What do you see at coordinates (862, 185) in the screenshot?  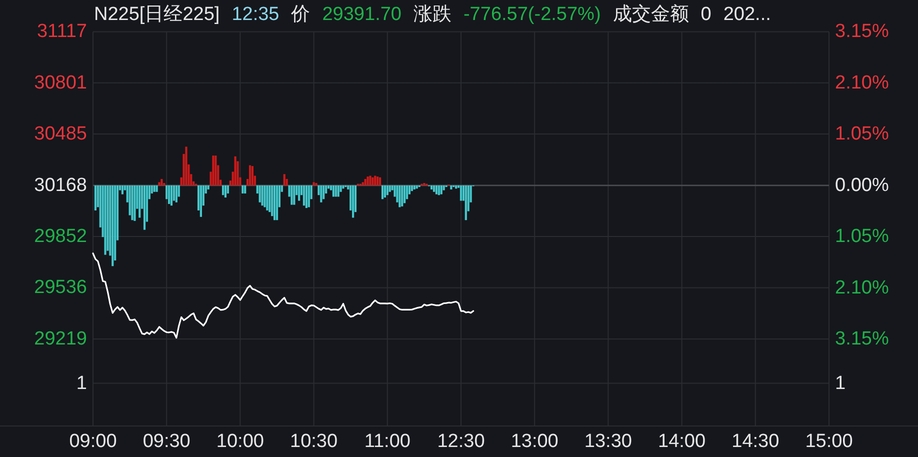 I see `y2-tick-label: 0.00%` at bounding box center [862, 185].